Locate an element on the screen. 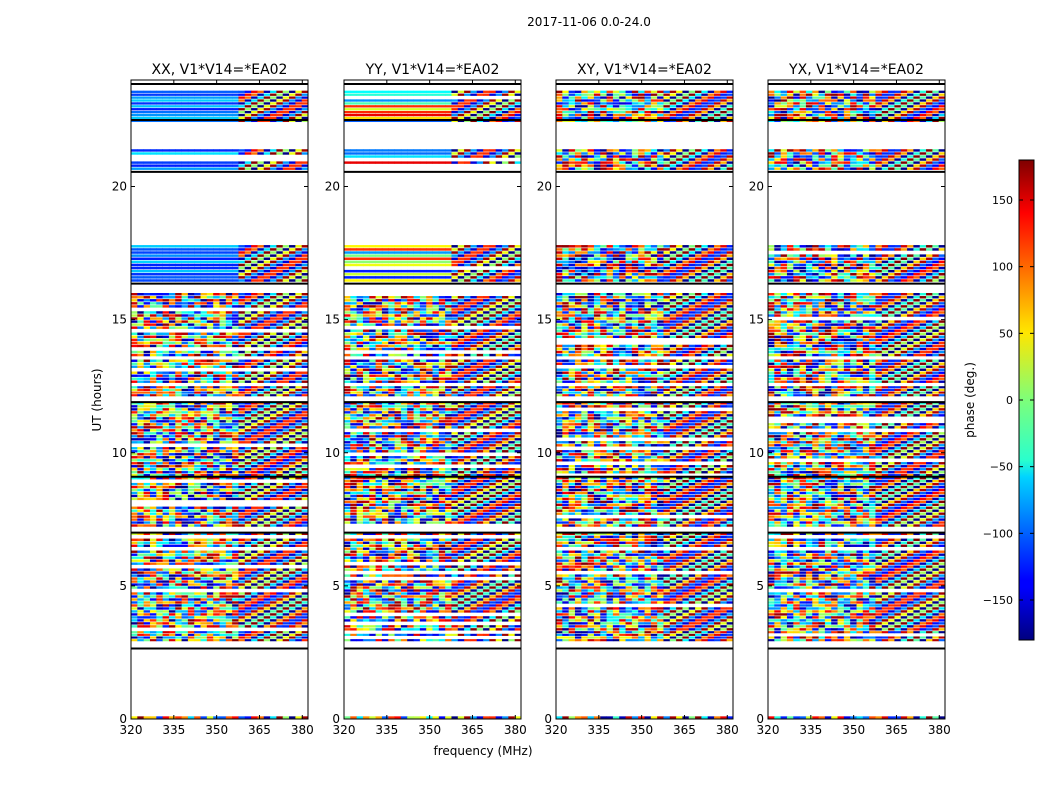 The width and height of the screenshot is (1050, 800). colorbar-tick-label: −150 is located at coordinates (998, 600).